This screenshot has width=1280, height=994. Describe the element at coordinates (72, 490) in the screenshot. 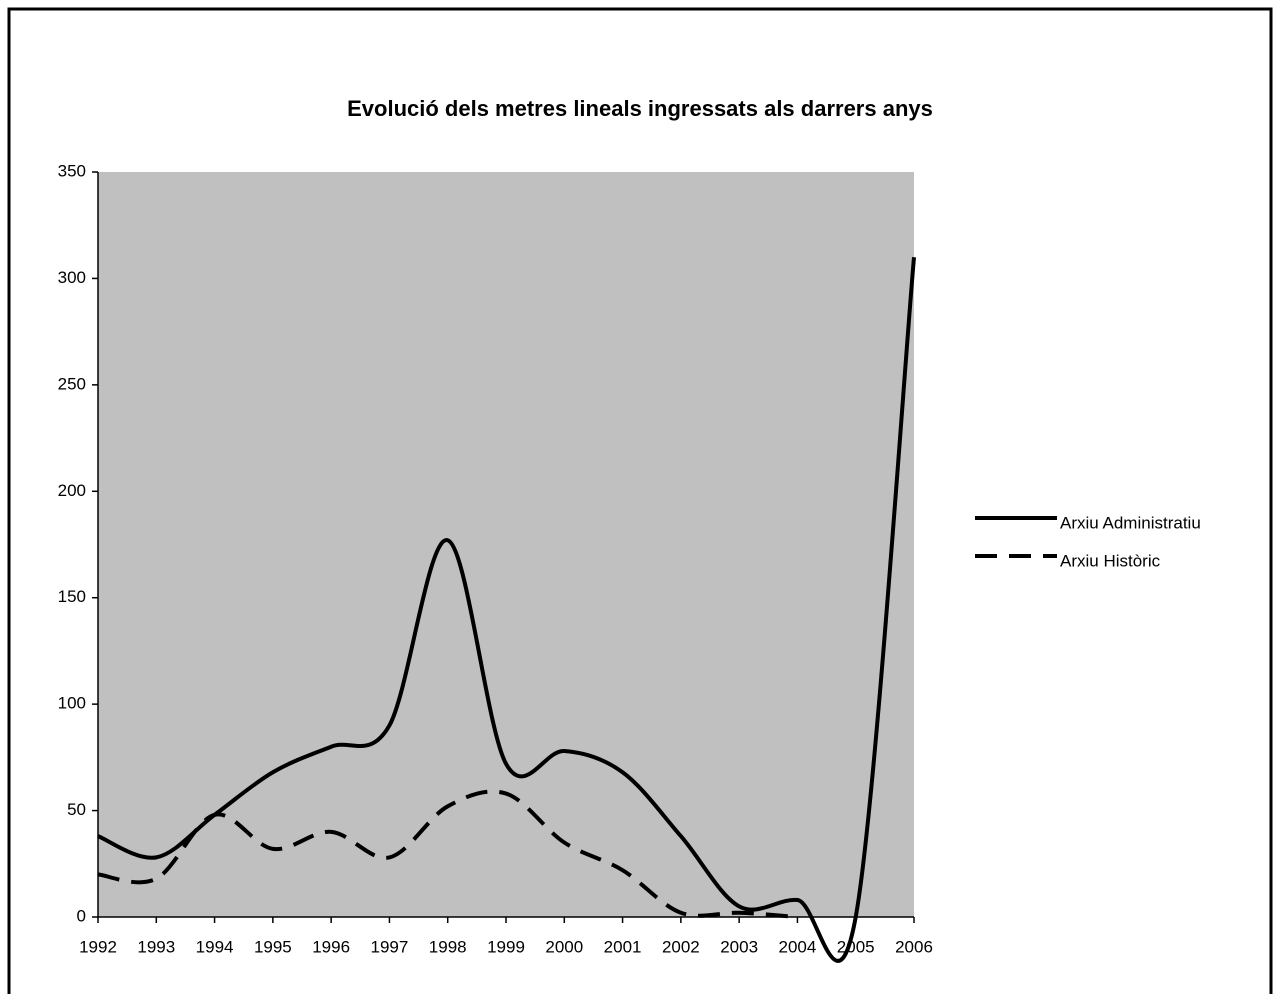

I see `y-tick-label: 200` at that location.